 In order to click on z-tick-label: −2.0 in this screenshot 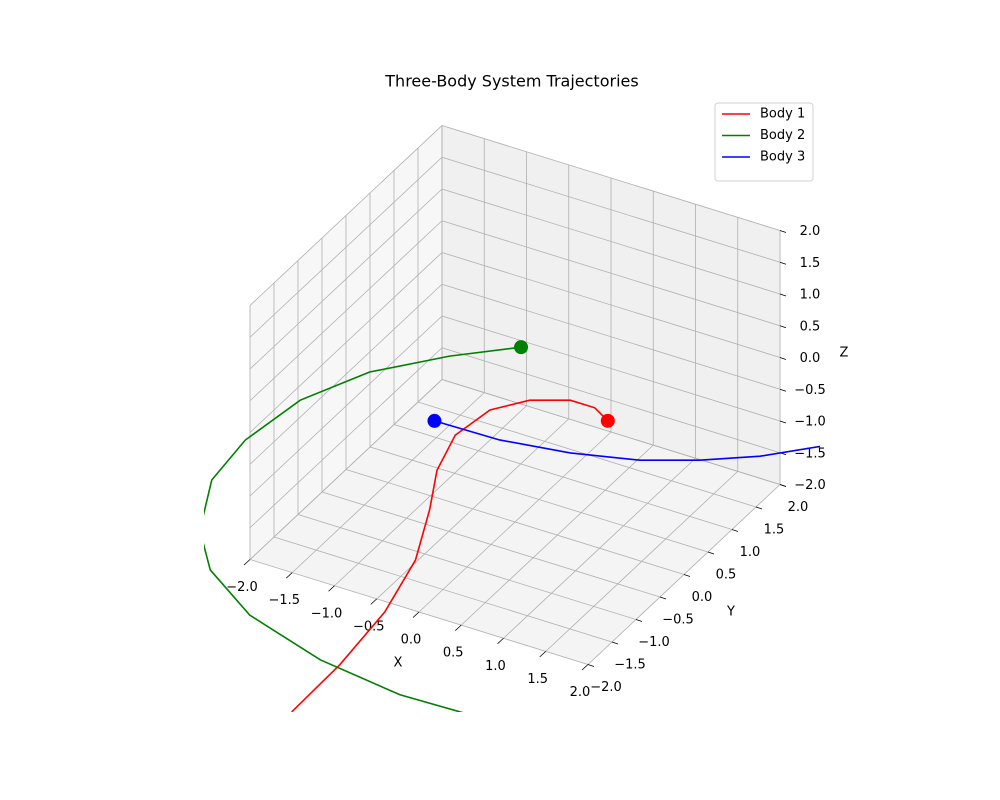, I will do `click(810, 485)`.